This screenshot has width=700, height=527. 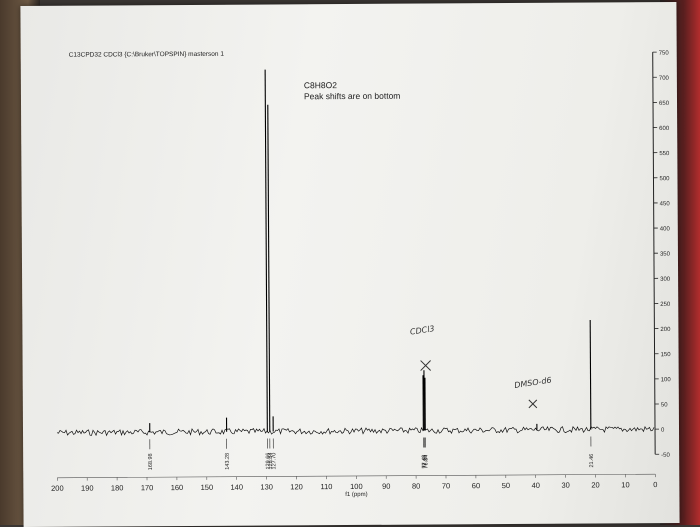 What do you see at coordinates (666, 380) in the screenshot?
I see `y-tick-label: 100` at bounding box center [666, 380].